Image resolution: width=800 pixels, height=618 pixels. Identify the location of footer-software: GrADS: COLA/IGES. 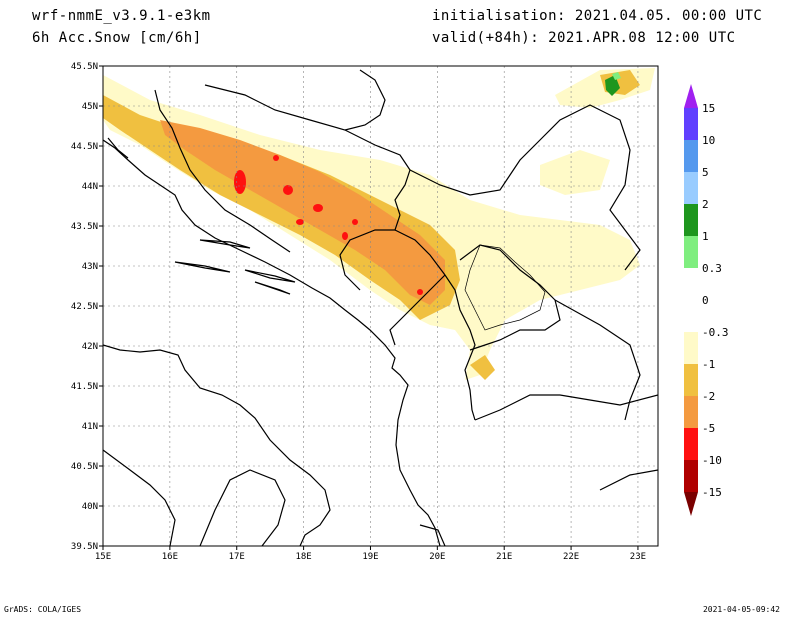
(43, 609).